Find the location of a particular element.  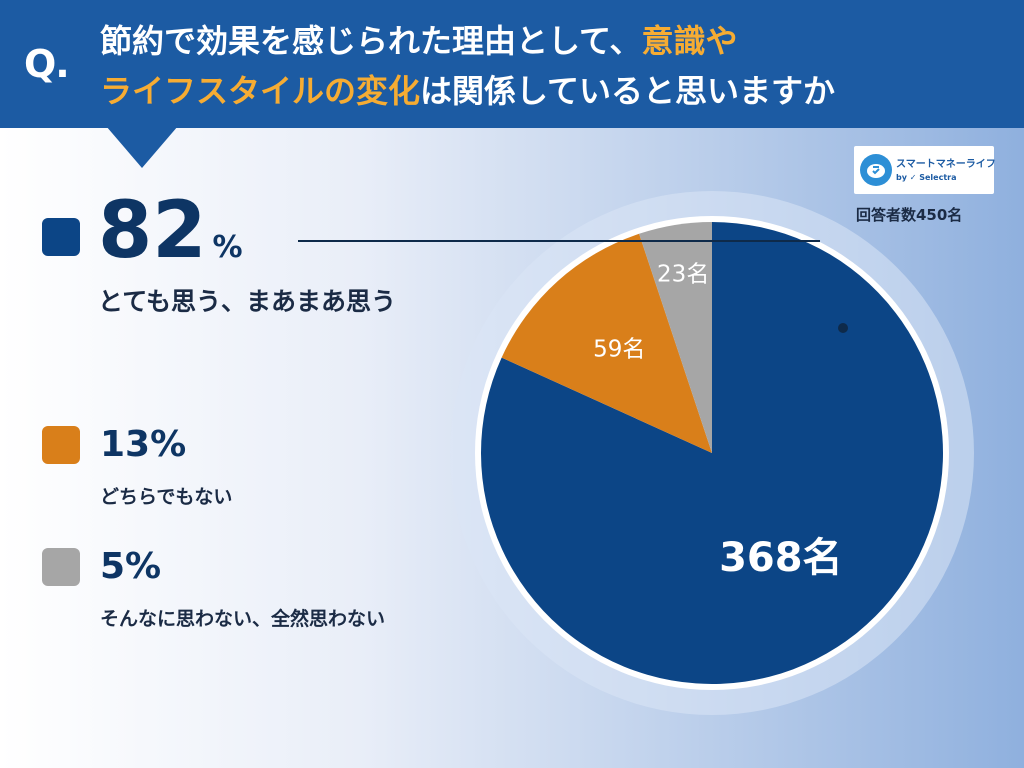

piggy-bank-icon is located at coordinates (876, 170).